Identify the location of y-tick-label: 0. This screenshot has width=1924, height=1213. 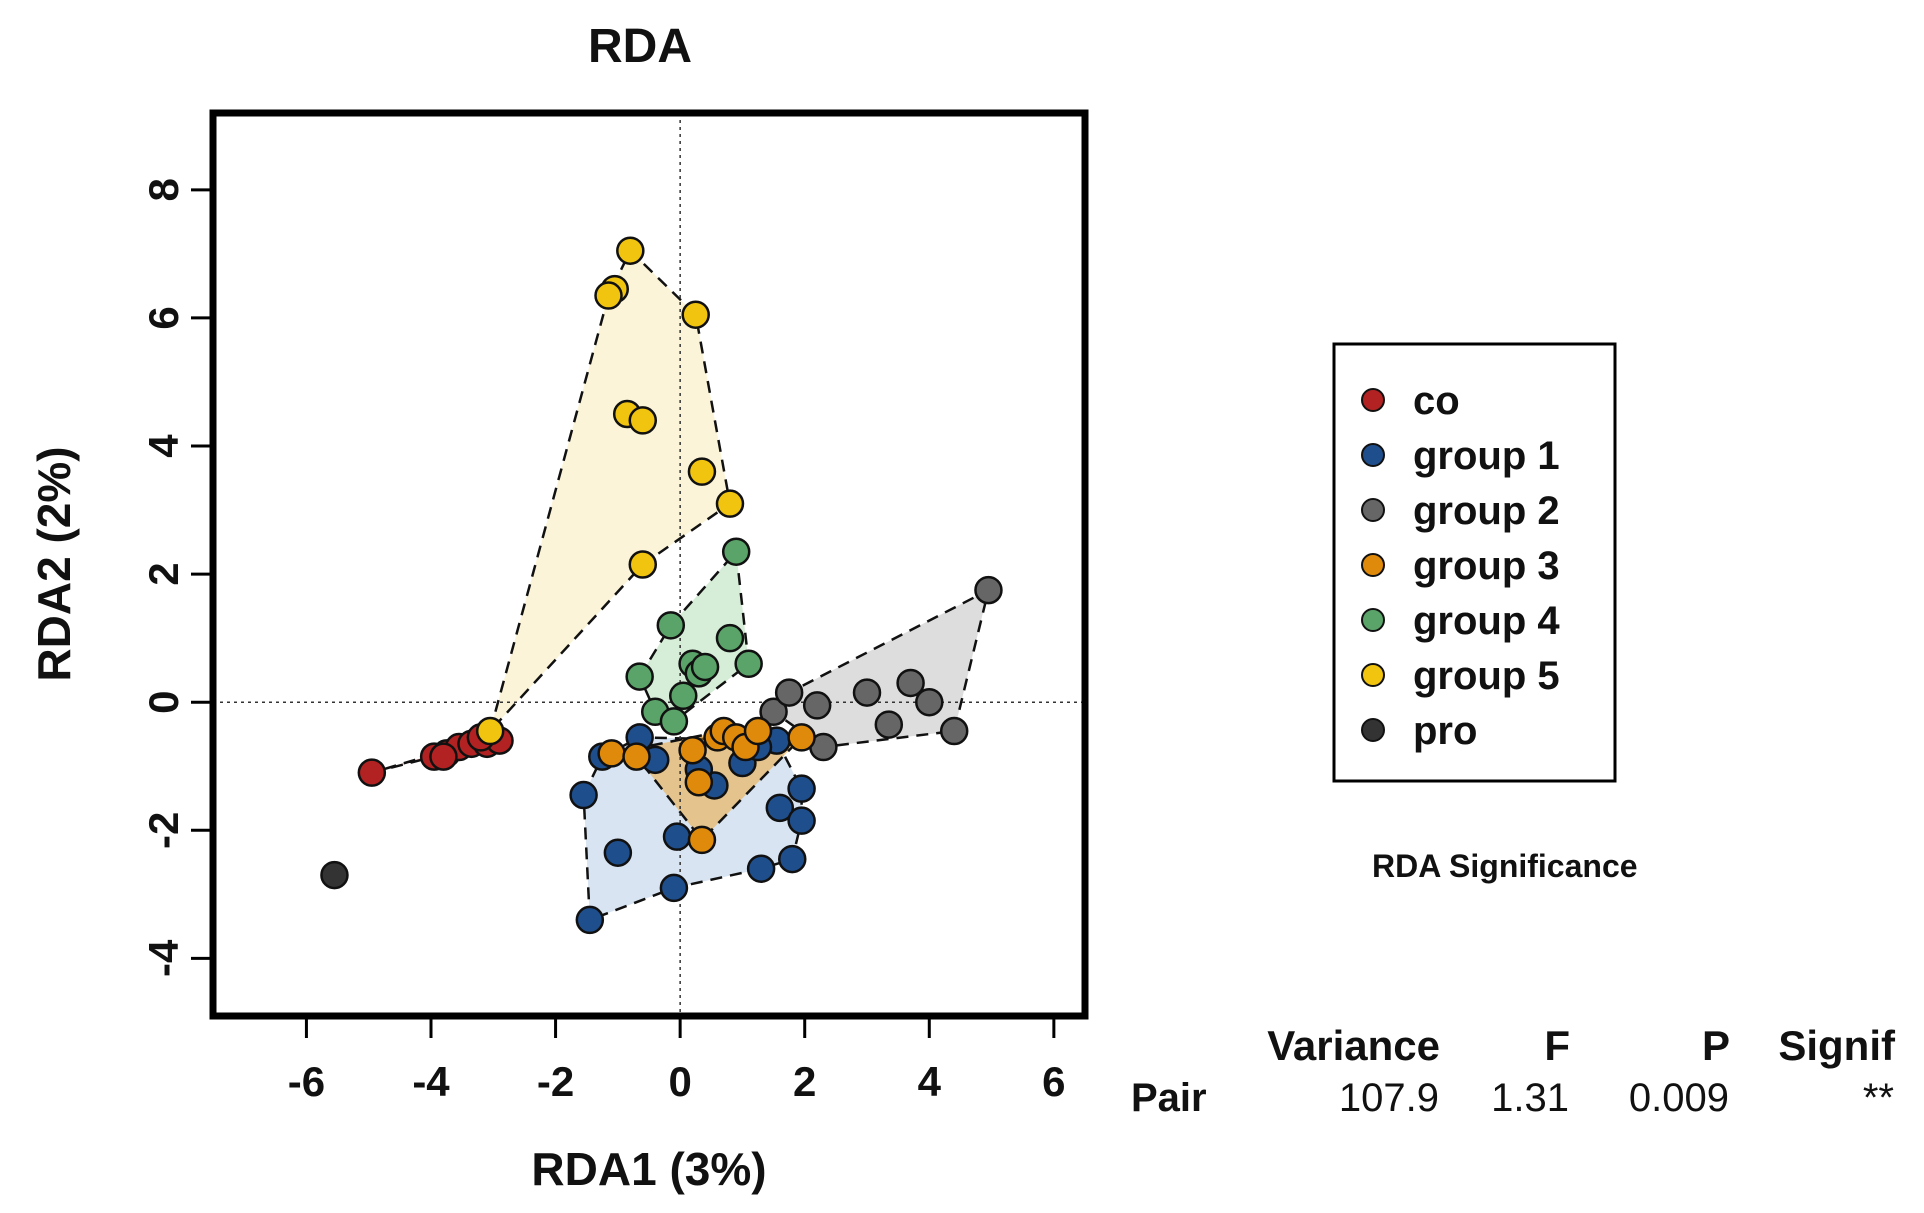
(163, 702).